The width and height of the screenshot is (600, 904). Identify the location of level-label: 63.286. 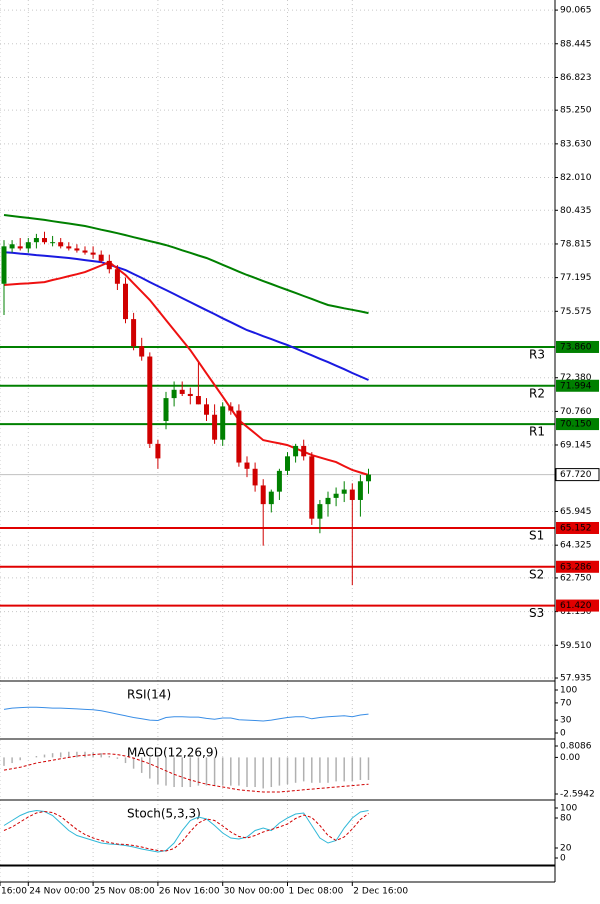
(576, 567).